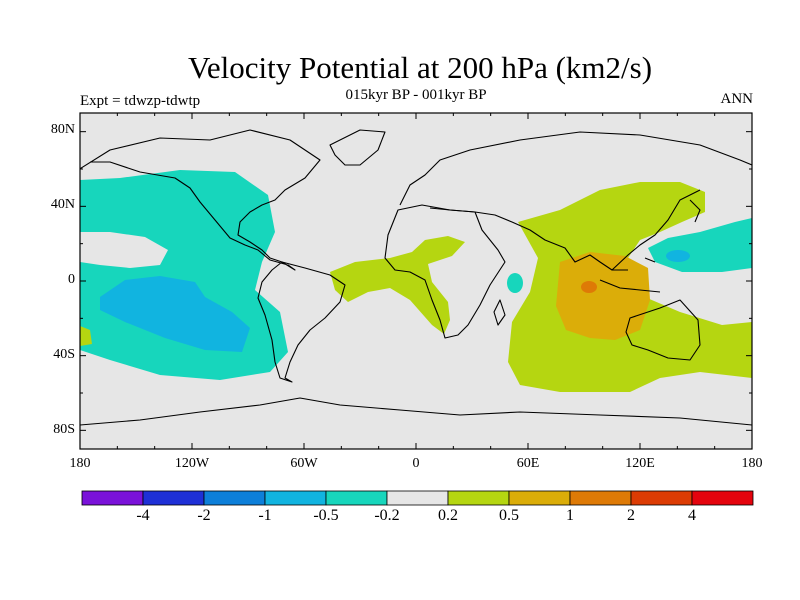 Image resolution: width=800 pixels, height=600 pixels. What do you see at coordinates (448, 515) in the screenshot?
I see `colorbar-label: 0.2` at bounding box center [448, 515].